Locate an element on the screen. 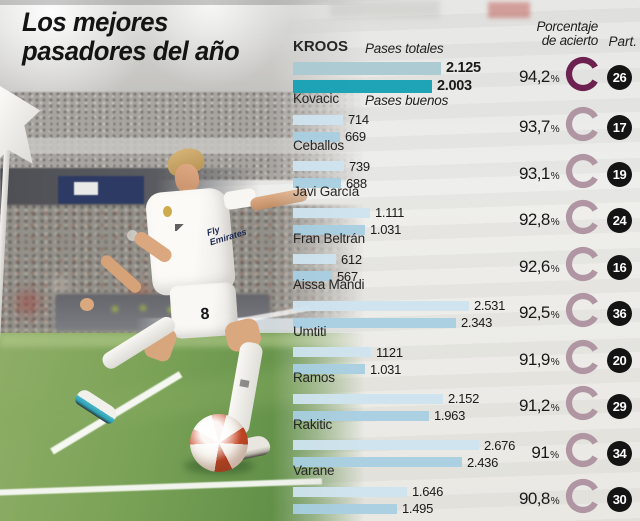 Image resolution: width=640 pixels, height=521 pixels. bars-cell: Kovacic Pases buenos 714 669 is located at coordinates (406, 117).